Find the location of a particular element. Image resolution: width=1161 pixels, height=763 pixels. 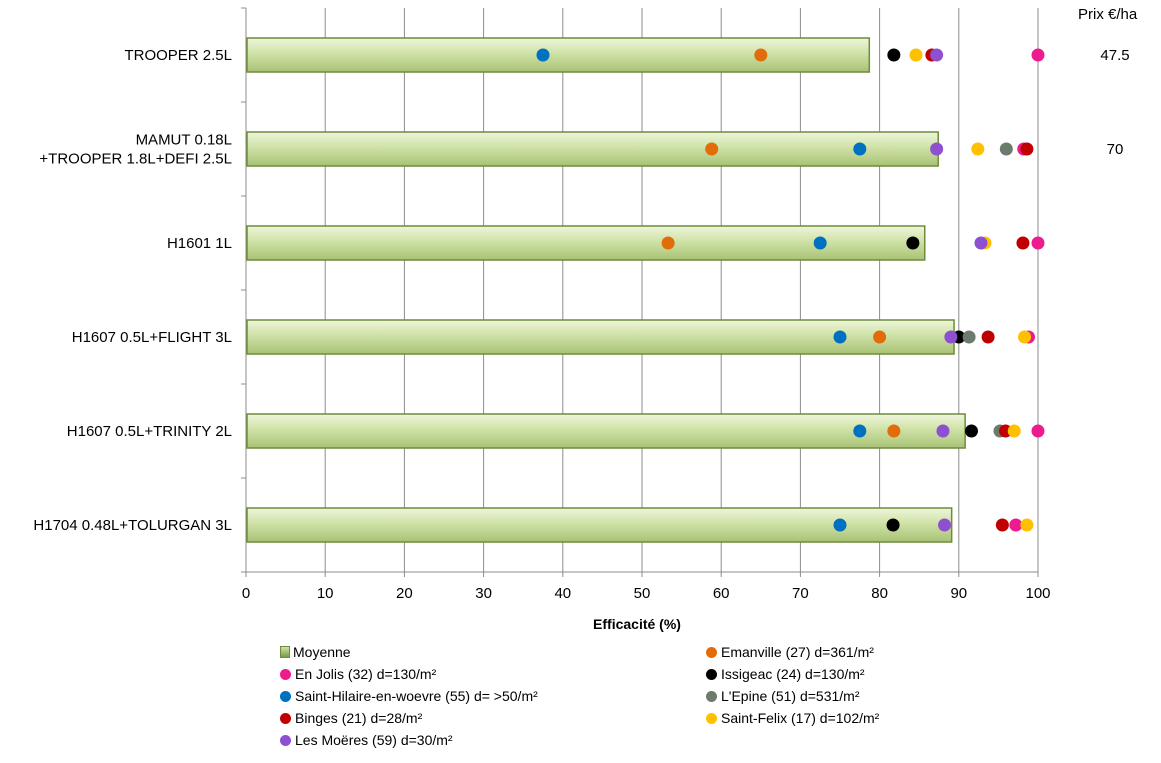

category-label: MAMUT 0.18L +TROOPER 1.8L+DEFI 2.5L is located at coordinates (135, 150).